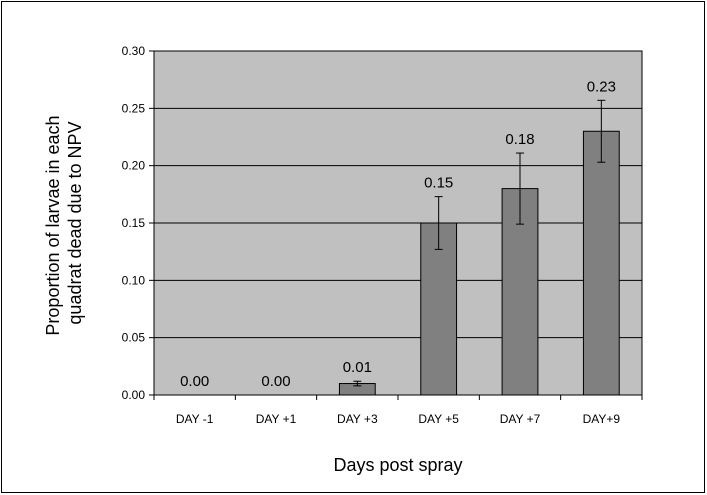 This screenshot has height=495, width=707. I want to click on x-tick-label: DAY +7, so click(520, 419).